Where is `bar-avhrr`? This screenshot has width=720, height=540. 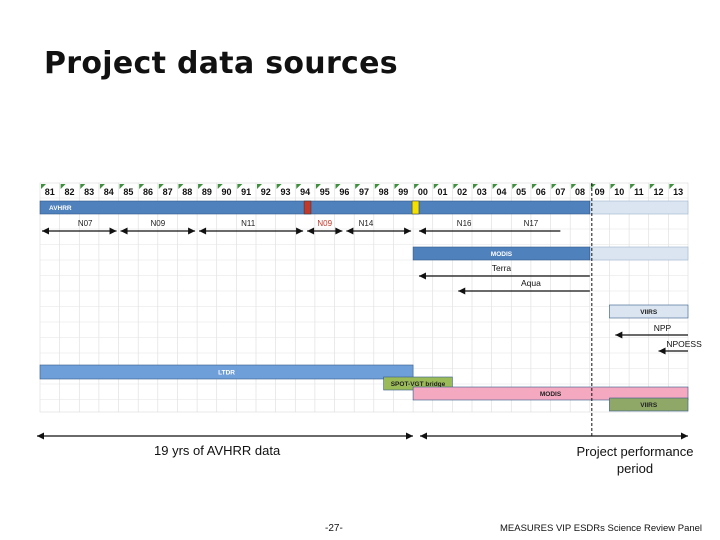
bar-avhrr is located at coordinates (315, 207).